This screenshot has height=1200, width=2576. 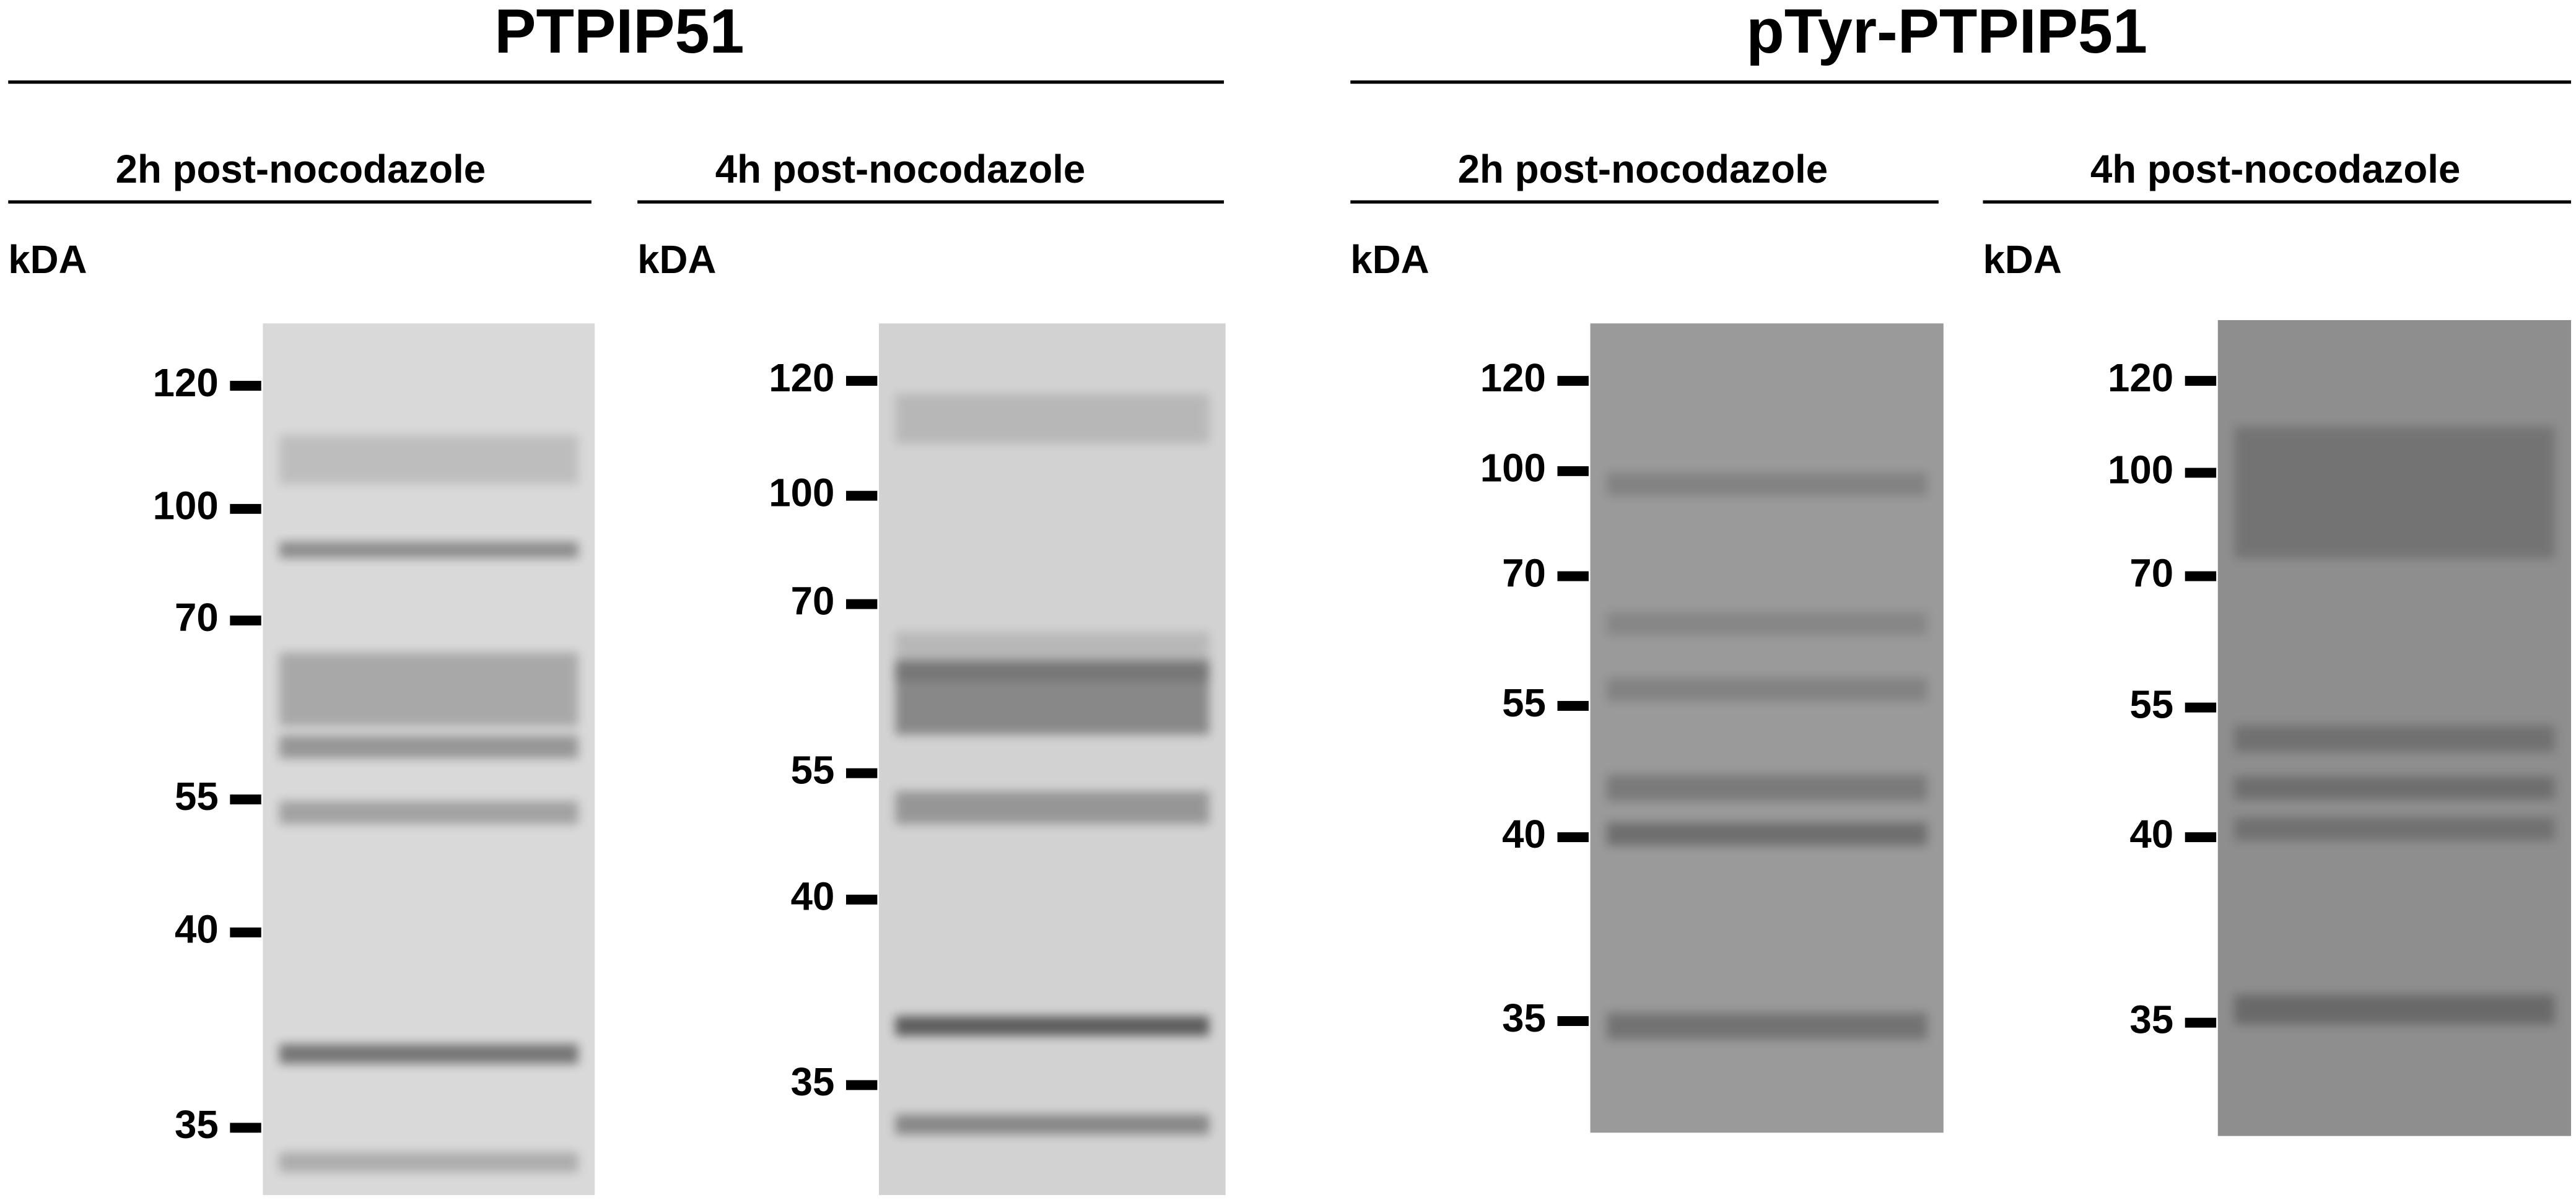 I want to click on group-title: PTPIP51, so click(x=619, y=33).